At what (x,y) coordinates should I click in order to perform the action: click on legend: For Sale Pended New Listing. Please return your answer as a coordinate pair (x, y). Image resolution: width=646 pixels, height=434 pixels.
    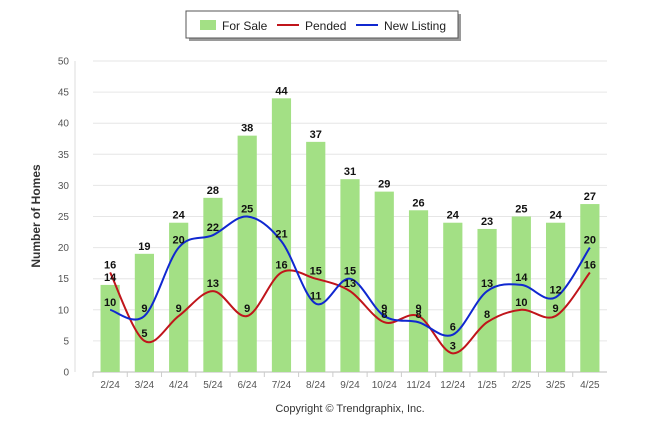
    Looking at the image, I should click on (323, 25).